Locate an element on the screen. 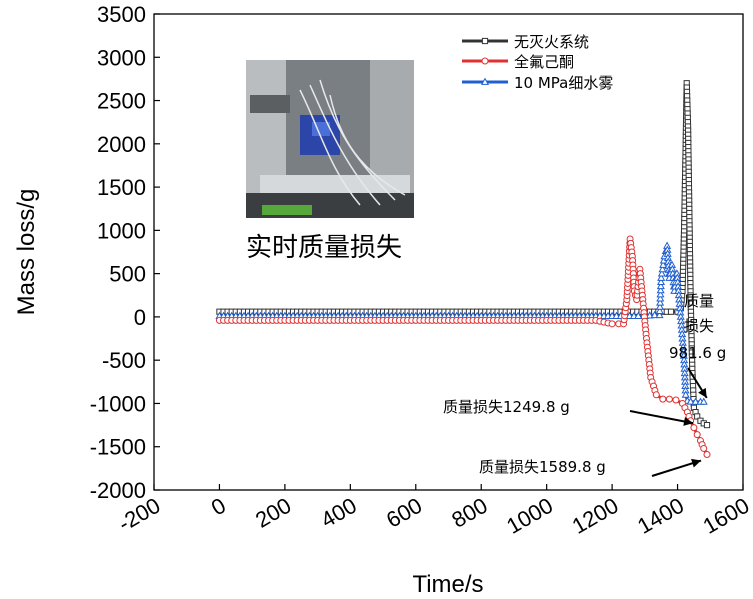 The height and width of the screenshot is (599, 753). x-tick-label: 1600 is located at coordinates (726, 516).